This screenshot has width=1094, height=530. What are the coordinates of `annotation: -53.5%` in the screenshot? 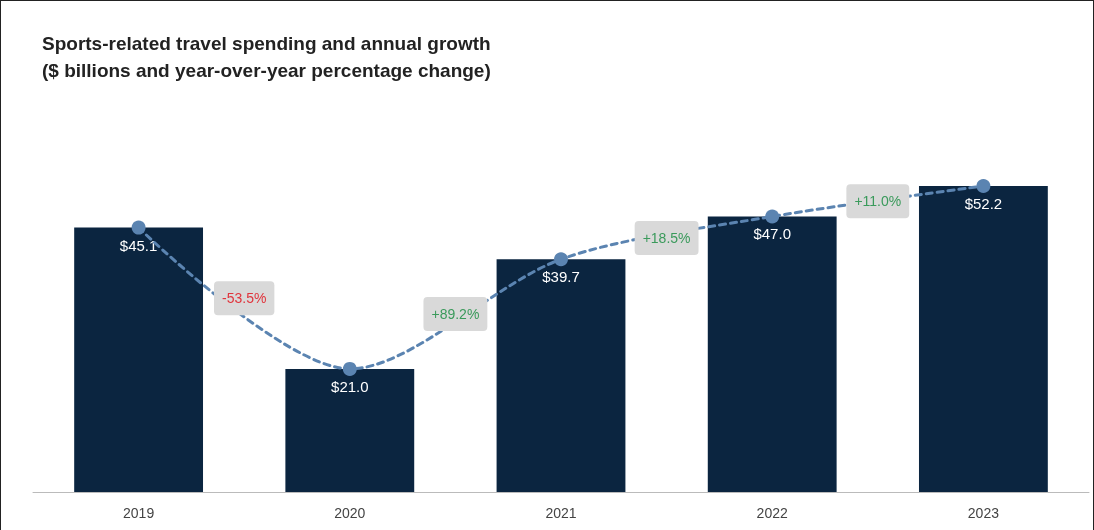 It's located at (244, 298).